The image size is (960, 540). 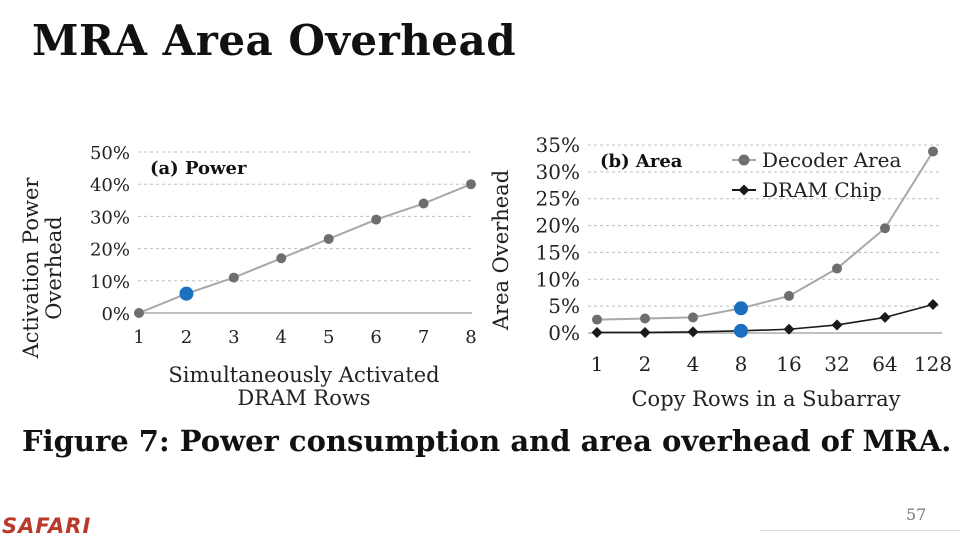 I want to click on area-y-tick-label: 25%, so click(x=558, y=199).